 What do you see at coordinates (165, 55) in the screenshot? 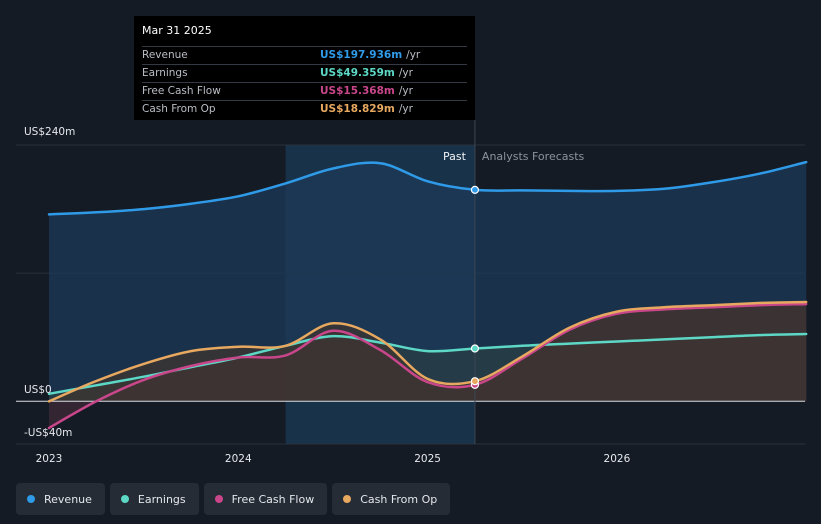
I see `tooltip-label: Revenue` at bounding box center [165, 55].